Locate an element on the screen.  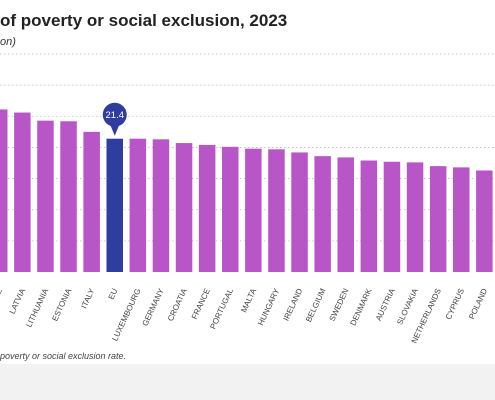
bar-belgium is located at coordinates (322, 214).